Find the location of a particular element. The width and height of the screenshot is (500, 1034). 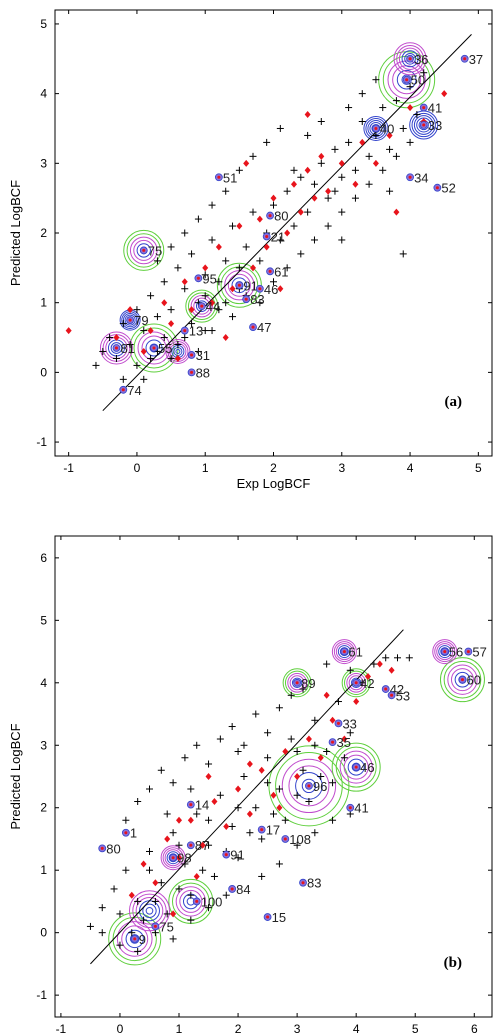

y-axis-title: Predicted LogBCF is located at coordinates (15, 233).